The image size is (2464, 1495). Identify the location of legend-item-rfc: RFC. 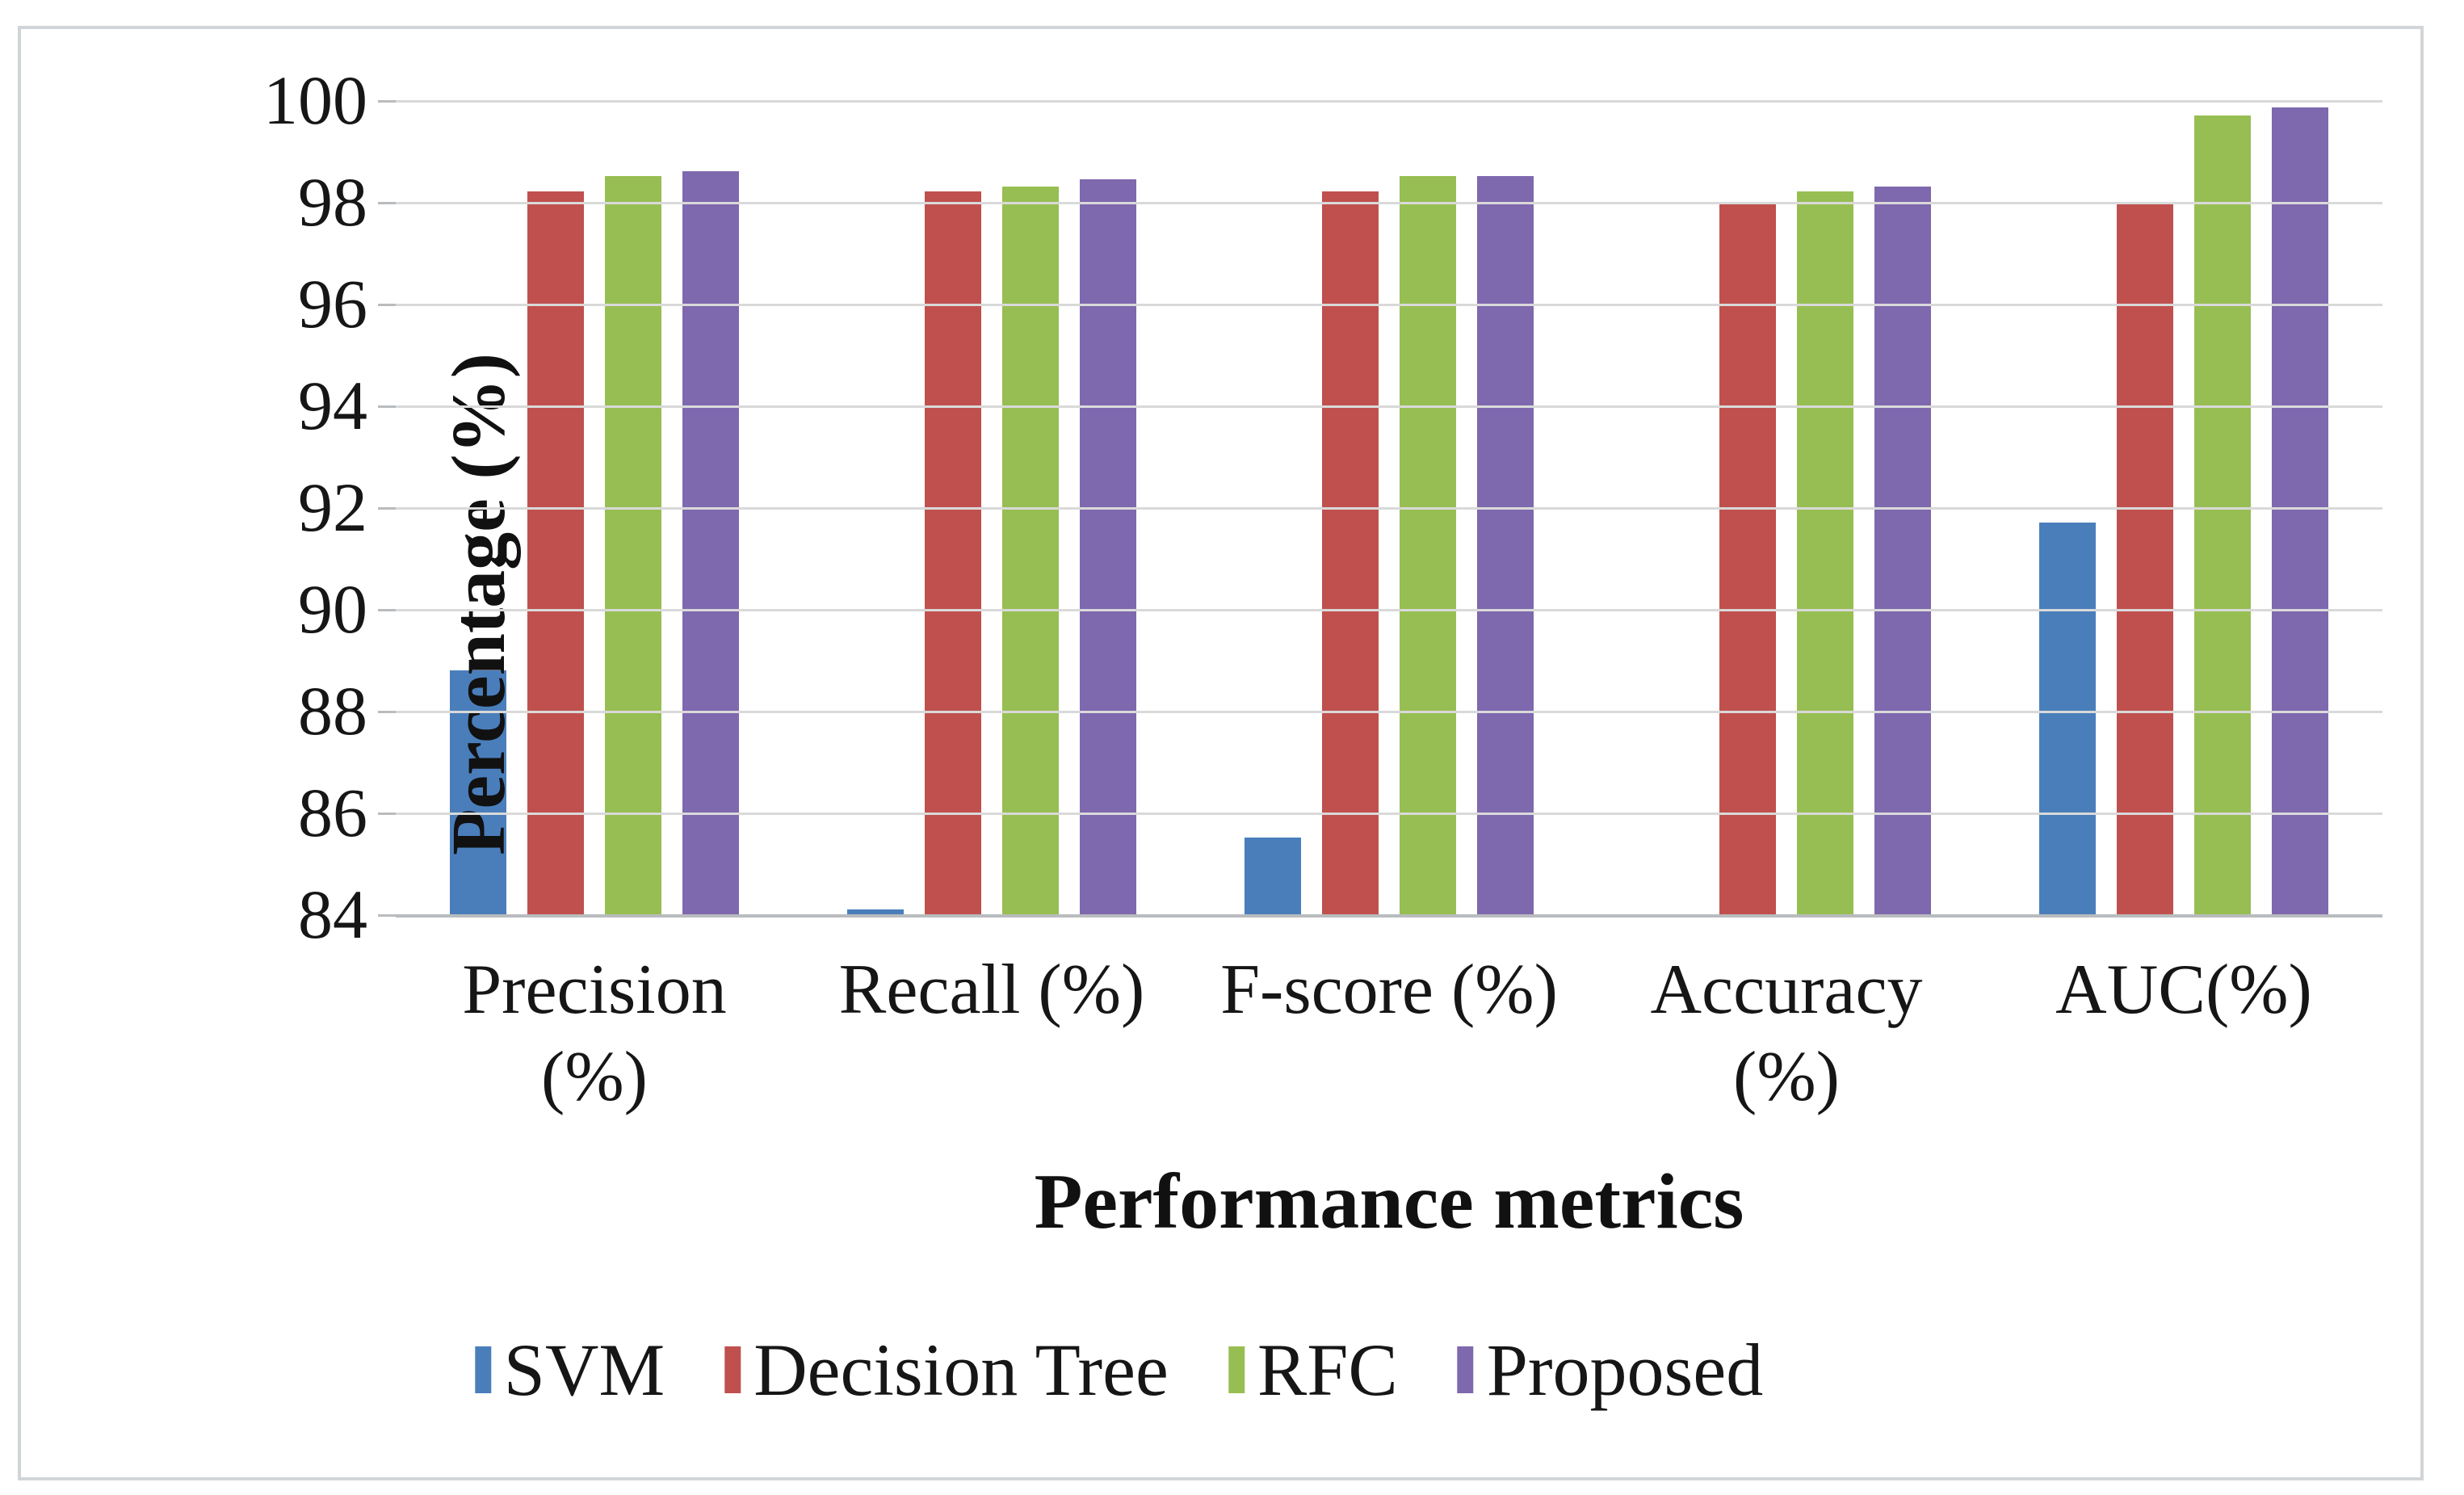
(1313, 1369).